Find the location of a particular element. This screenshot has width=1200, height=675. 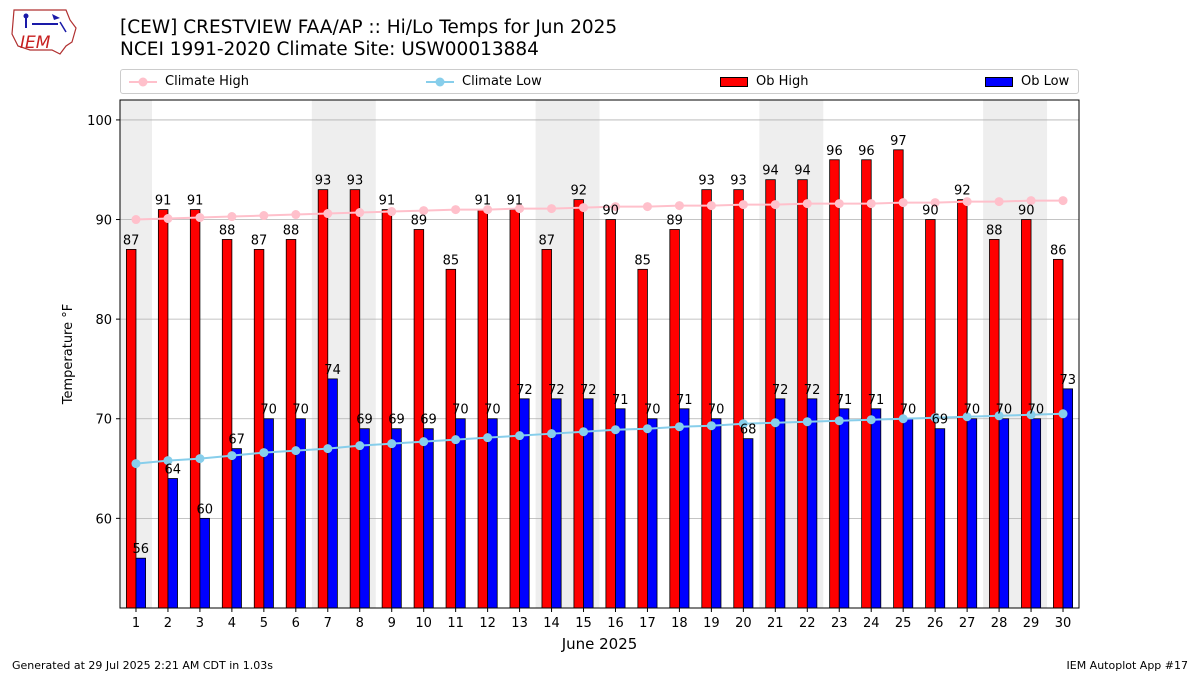

climate-low-line-icon is located at coordinates (440, 81).